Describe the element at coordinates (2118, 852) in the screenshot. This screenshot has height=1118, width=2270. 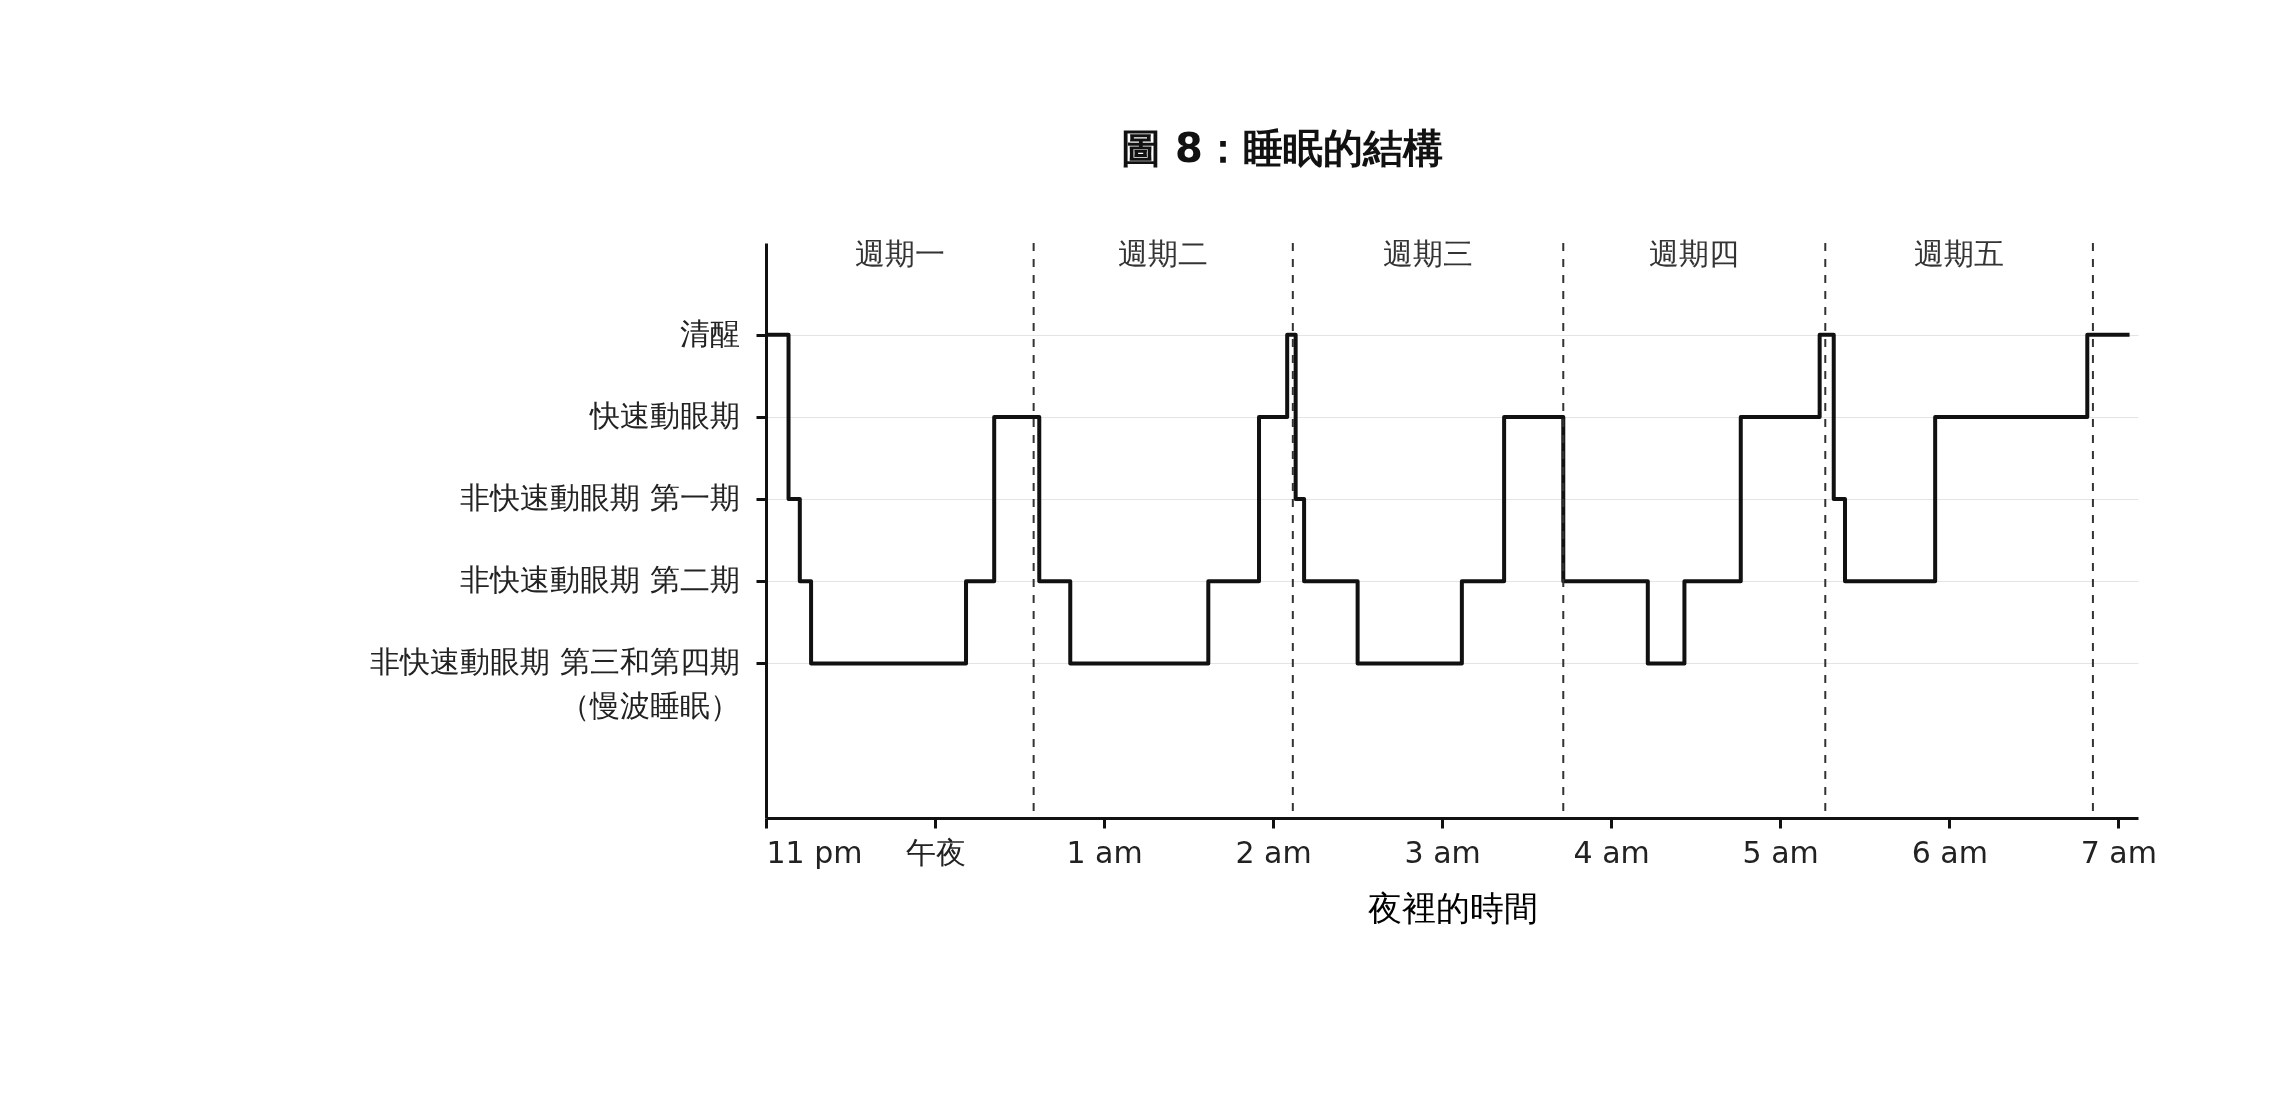
I see `x-tick-label: 7 am` at that location.